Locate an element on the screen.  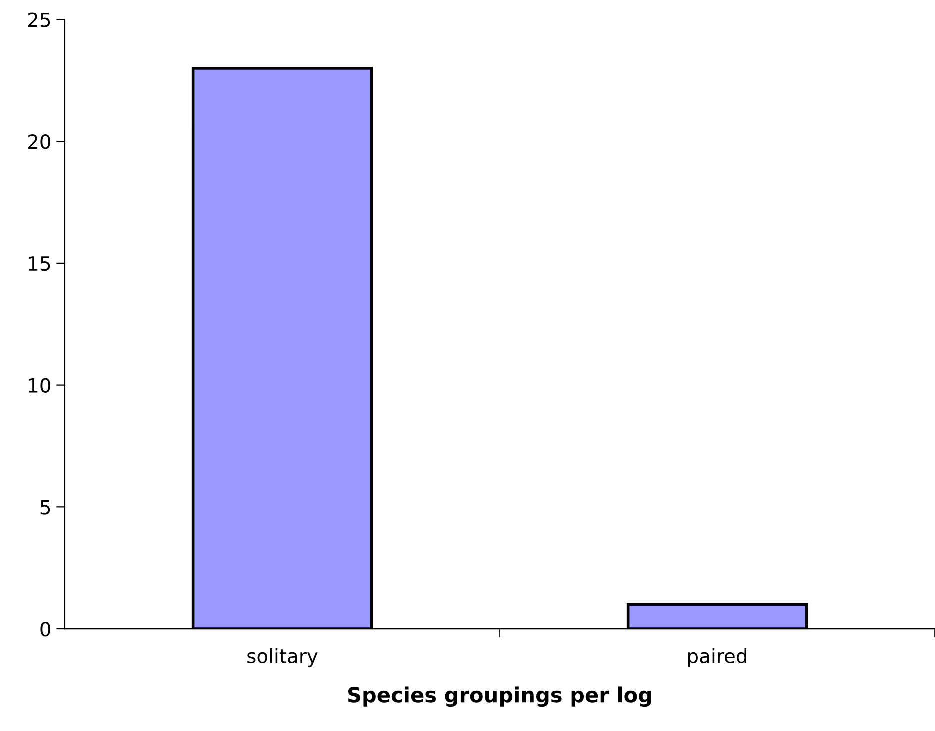
x-tick-label: paired is located at coordinates (717, 658).